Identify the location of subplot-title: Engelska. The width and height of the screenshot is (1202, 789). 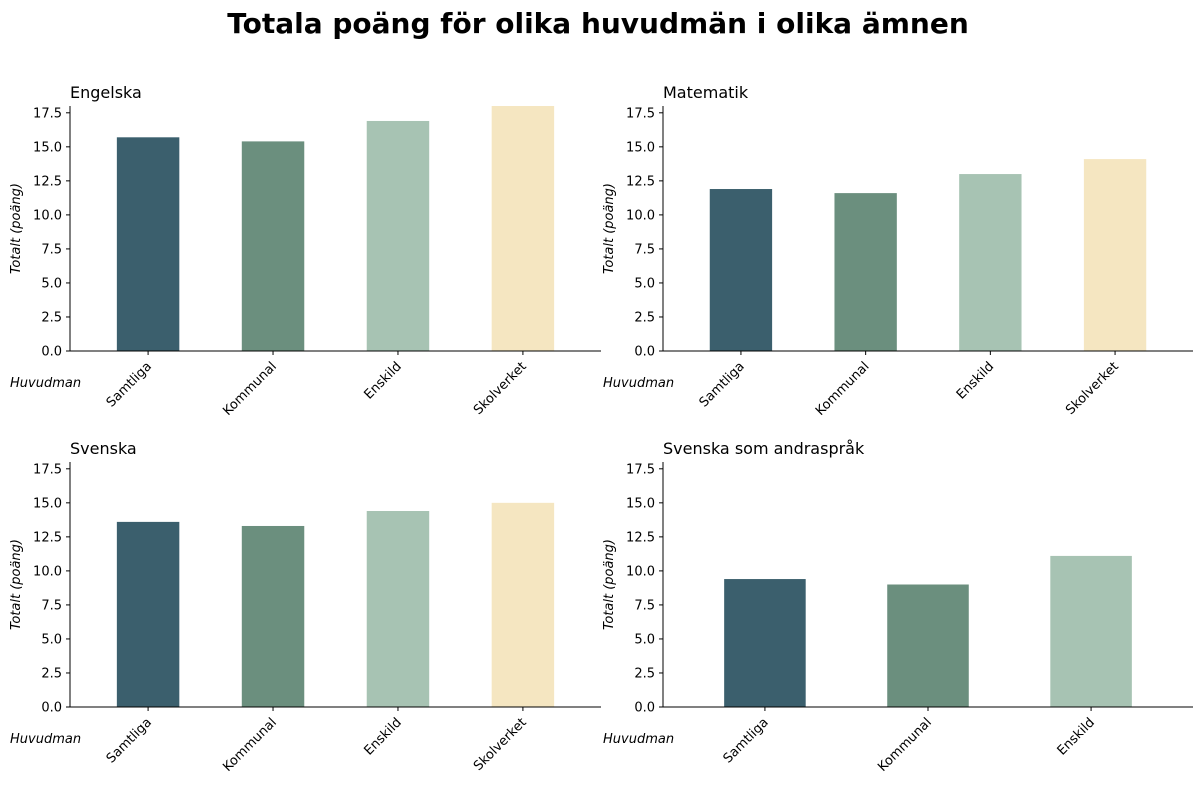
(106, 92).